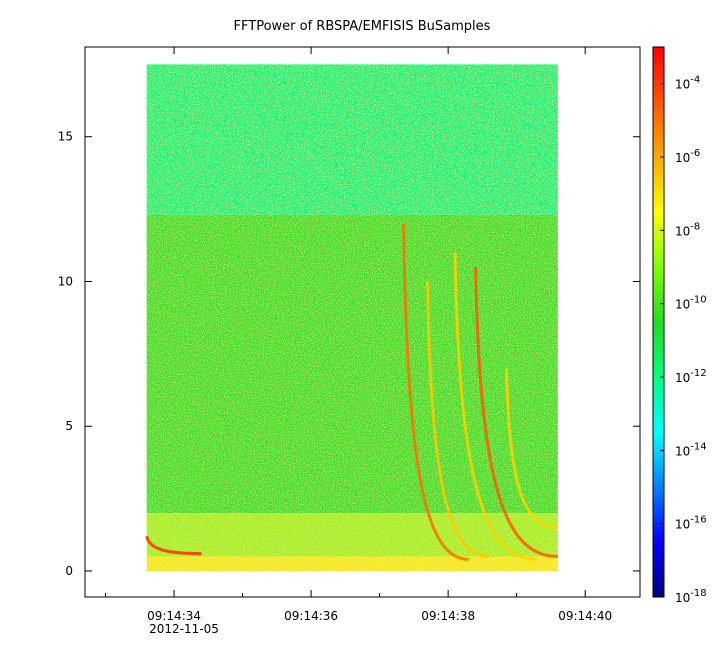  Describe the element at coordinates (683, 340) in the screenshot. I see `colorbar-axis: 10⁻⁴ 10⁻⁶ 10⁻⁸ 10⁻¹⁰ 10⁻¹² 10⁻¹⁴ 10⁻¹⁶ 10⁻¹⁸` at that location.